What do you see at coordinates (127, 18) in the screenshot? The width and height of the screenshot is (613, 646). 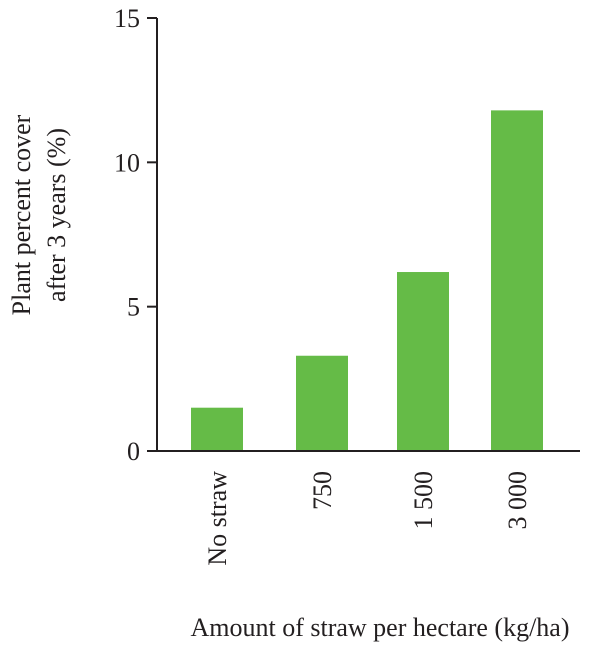 I see `y-tick-label: 15` at bounding box center [127, 18].